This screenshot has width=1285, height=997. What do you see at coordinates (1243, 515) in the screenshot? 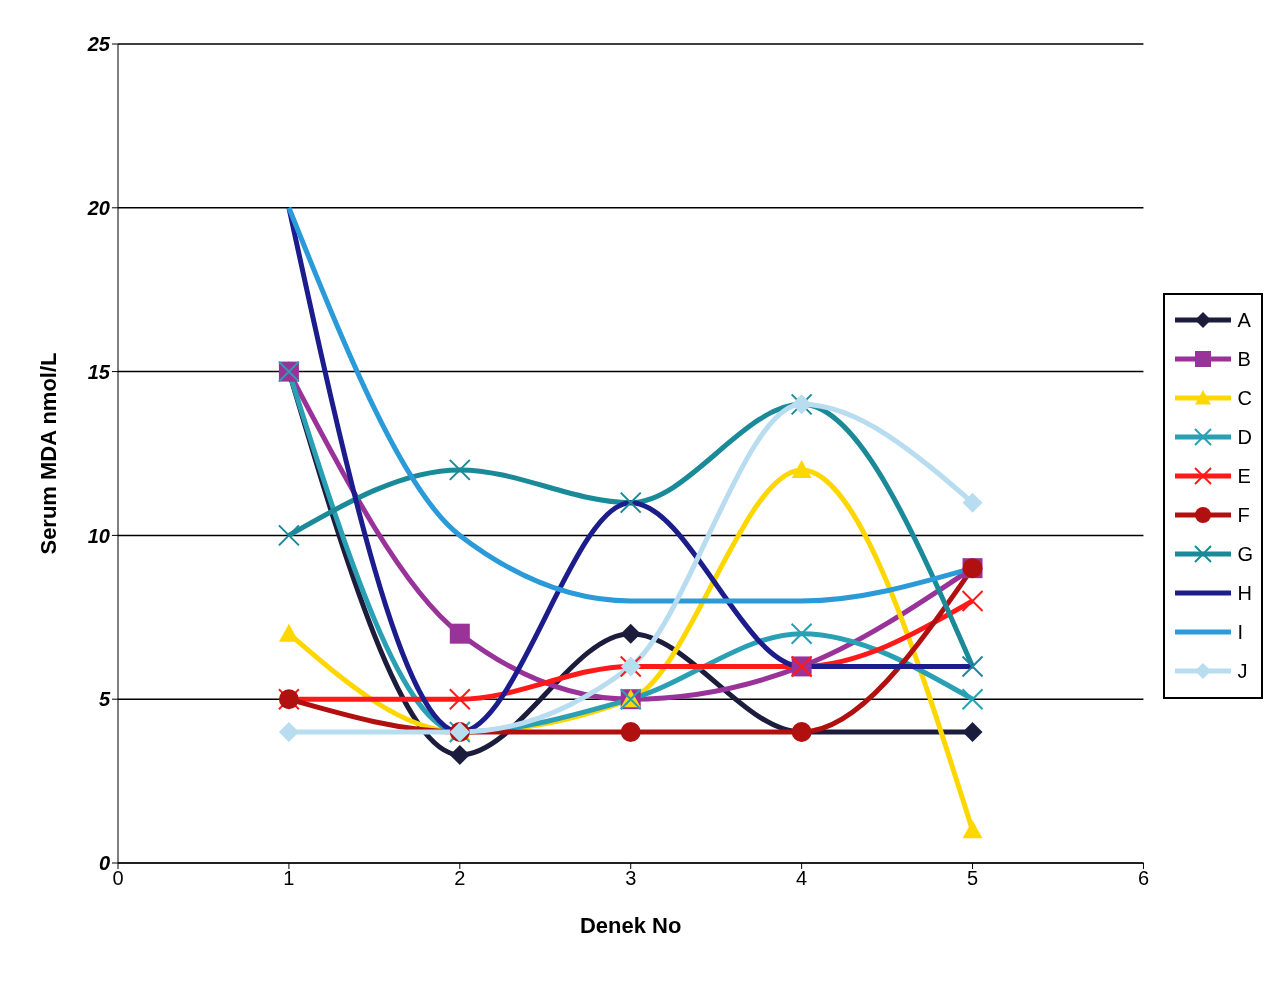
I see `legend-label: F` at bounding box center [1243, 515].